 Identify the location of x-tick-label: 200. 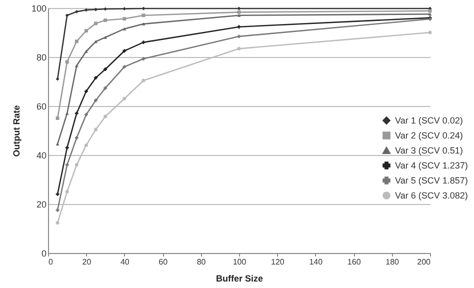
(424, 262).